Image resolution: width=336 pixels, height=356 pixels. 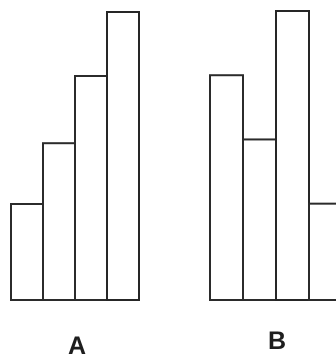 I want to click on group-label-b: B, so click(x=277, y=341).